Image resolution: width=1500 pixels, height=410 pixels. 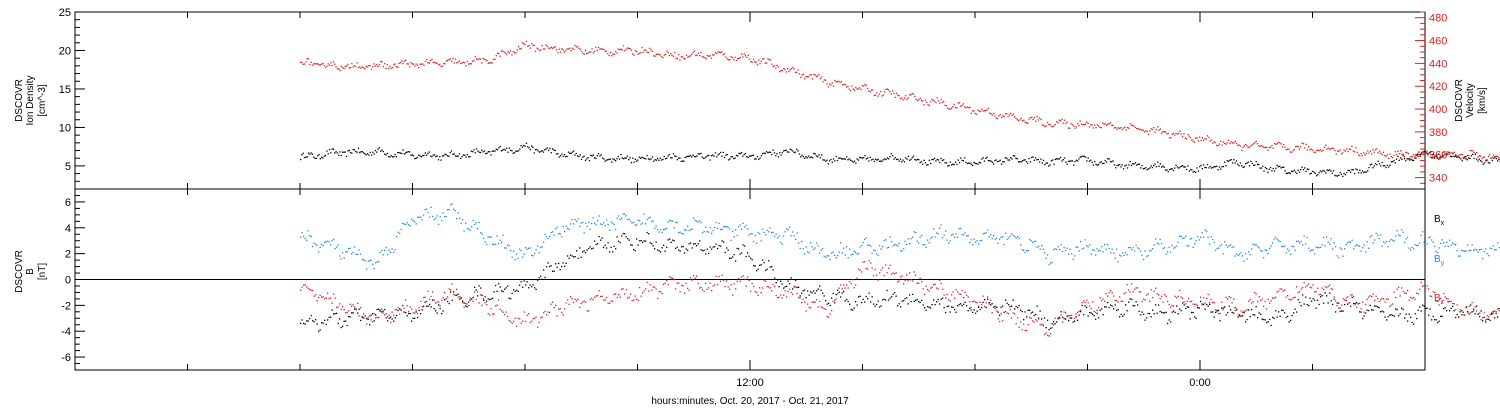 What do you see at coordinates (19, 100) in the screenshot?
I see `density-axis-title-line: DSCOVR` at bounding box center [19, 100].